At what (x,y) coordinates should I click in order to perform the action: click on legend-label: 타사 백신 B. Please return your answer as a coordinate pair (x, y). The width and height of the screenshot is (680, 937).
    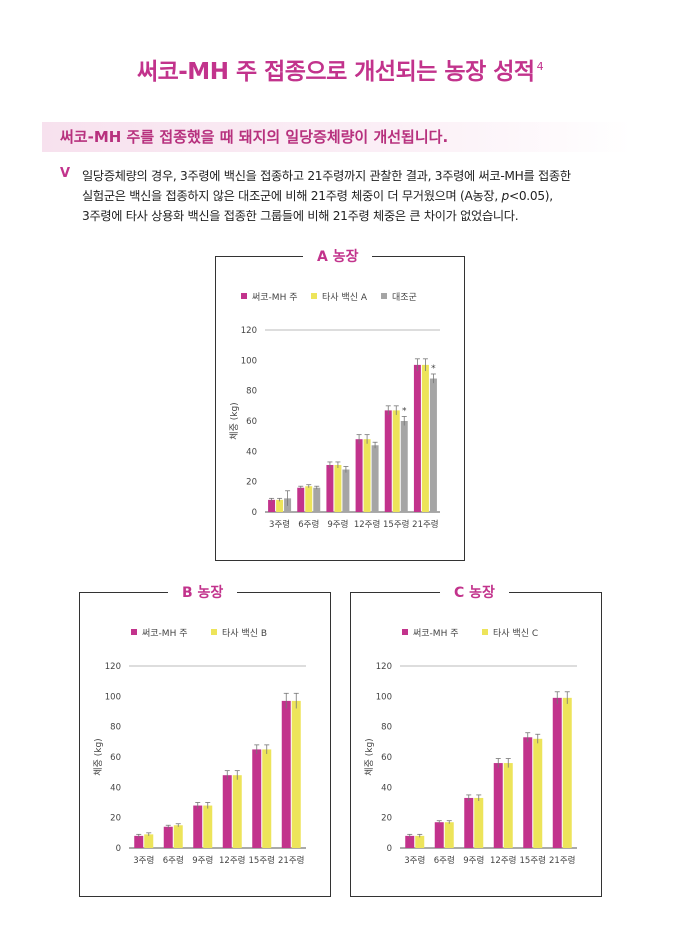
    Looking at the image, I should click on (244, 633).